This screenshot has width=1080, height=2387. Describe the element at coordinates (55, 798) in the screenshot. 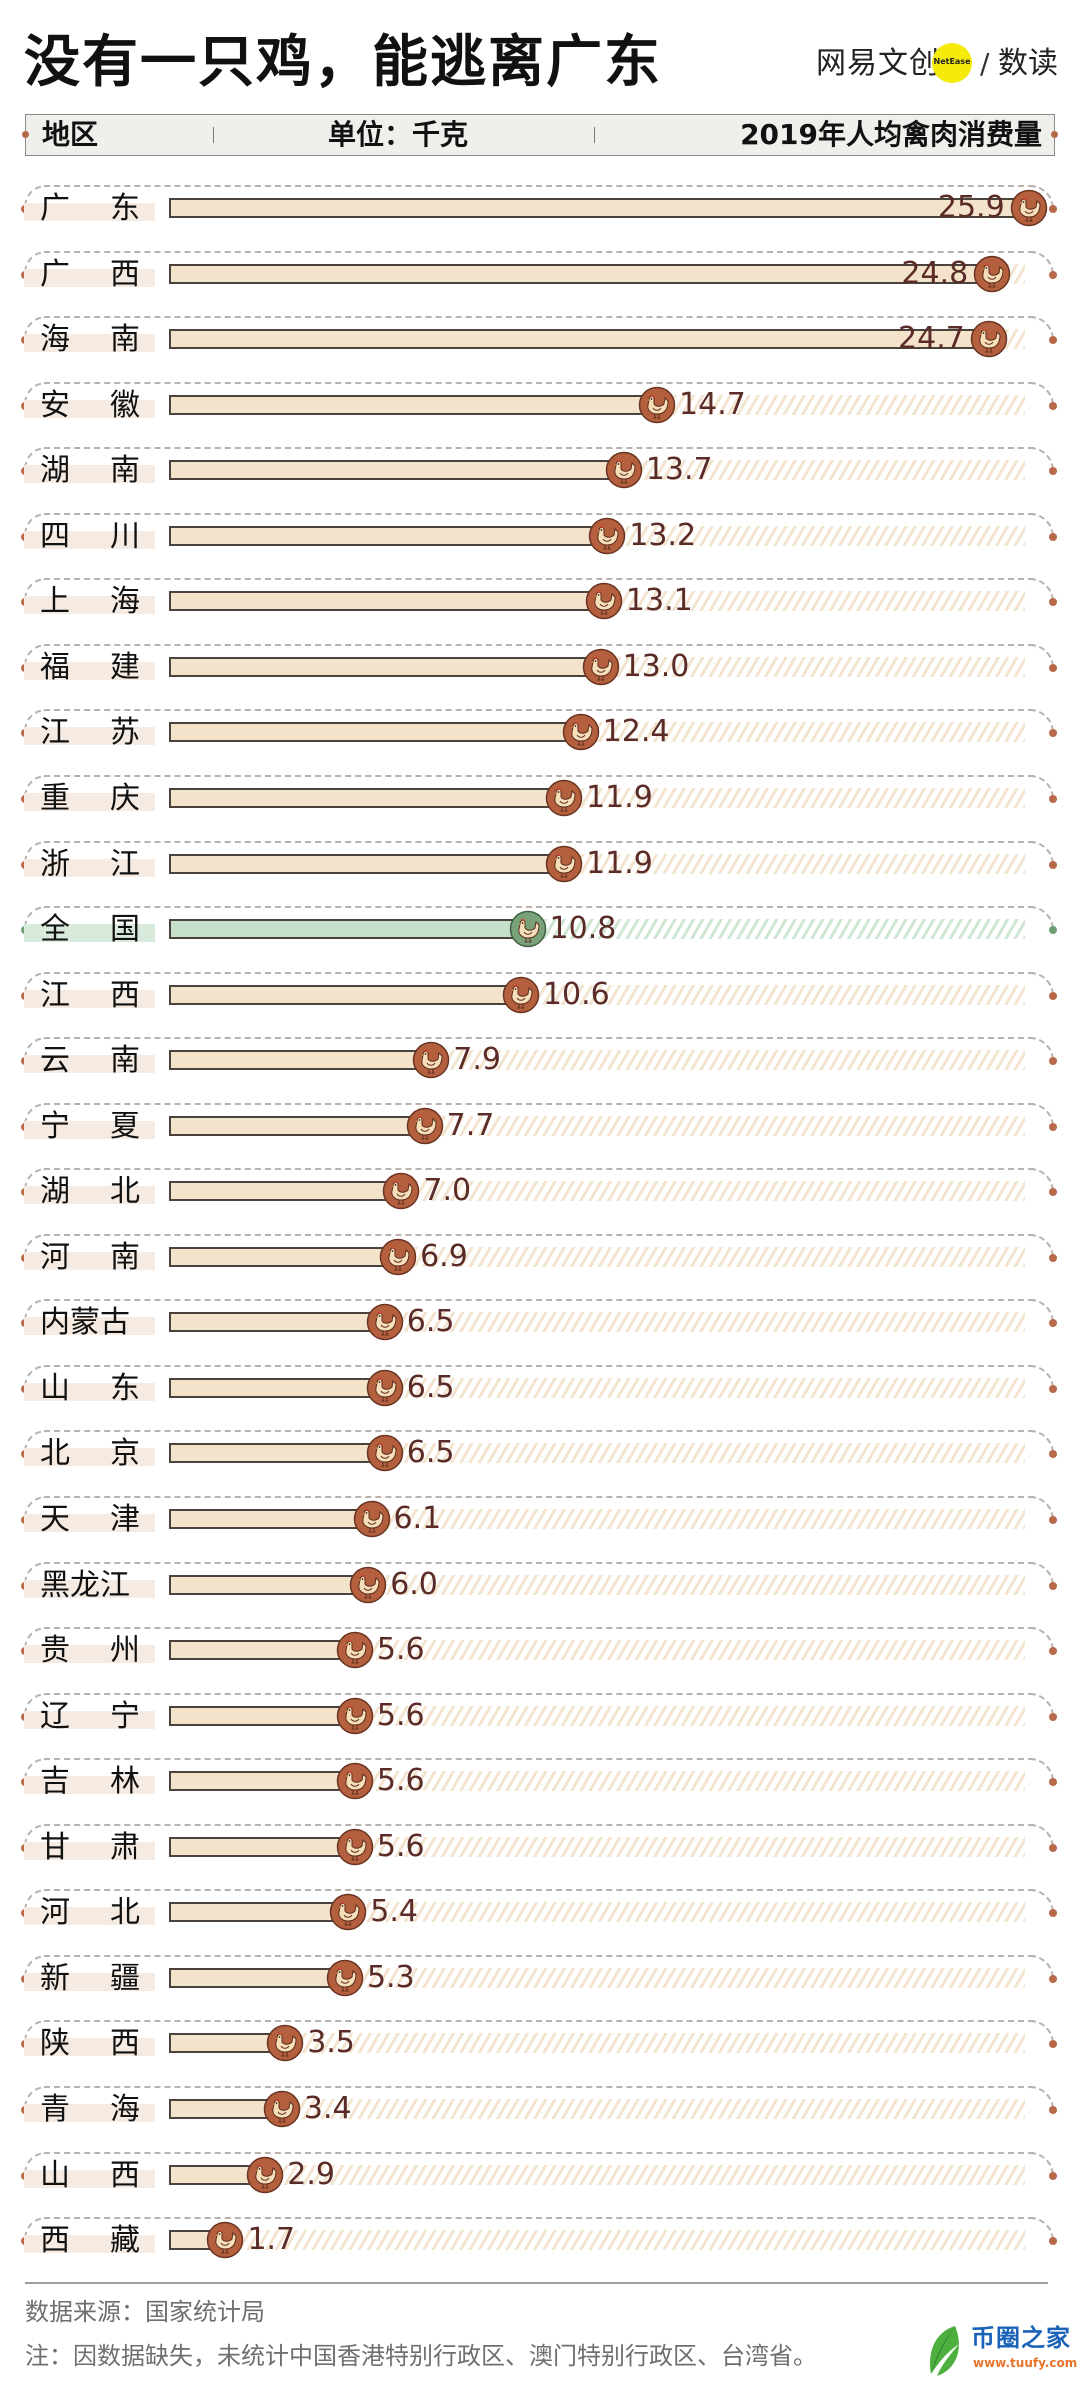

I see `region-label-char: 重` at that location.